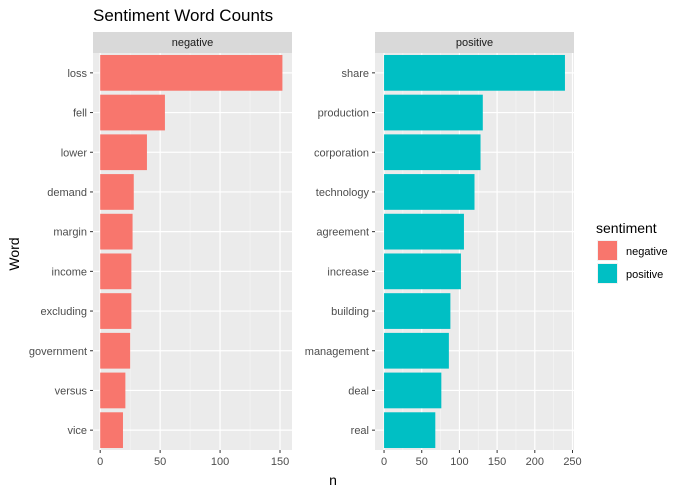 Image resolution: width=685 pixels, height=495 pixels. Describe the element at coordinates (74, 153) in the screenshot. I see `y-tick-label: lower` at that location.